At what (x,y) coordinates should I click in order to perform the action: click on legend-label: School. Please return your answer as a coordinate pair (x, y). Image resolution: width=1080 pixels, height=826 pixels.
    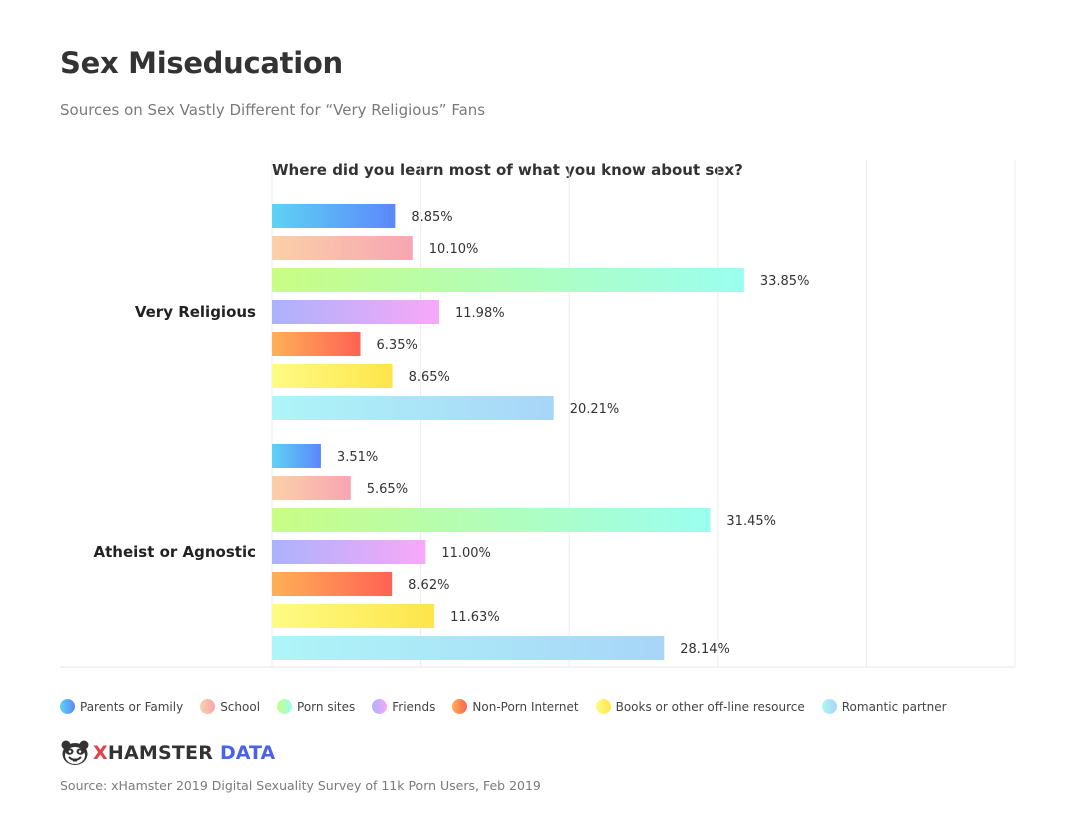
    Looking at the image, I should click on (240, 706).